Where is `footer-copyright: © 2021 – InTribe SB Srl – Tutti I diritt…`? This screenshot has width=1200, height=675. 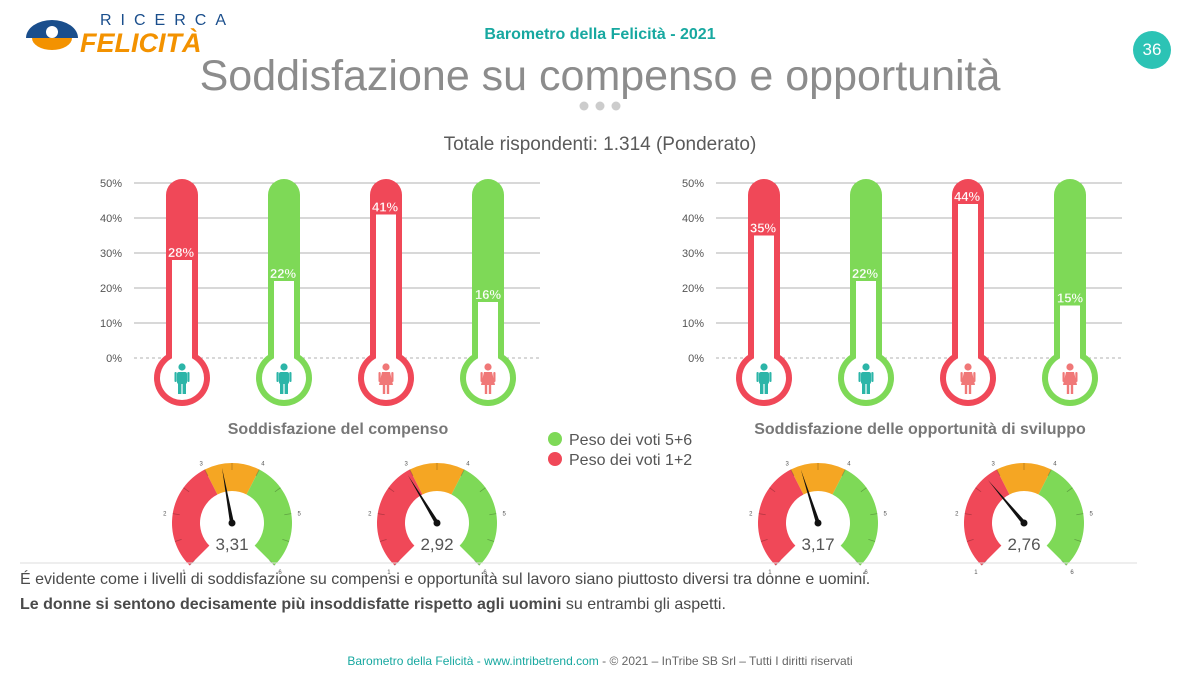 footer-copyright: © 2021 – InTribe SB Srl – Tutti I diritt… is located at coordinates (731, 661).